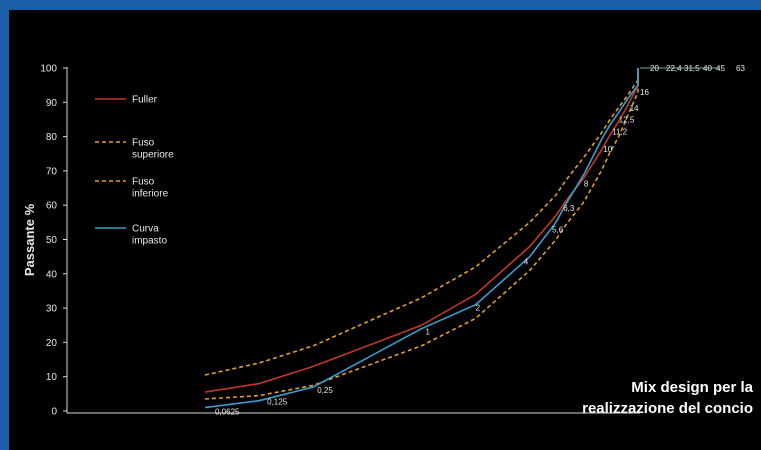 This screenshot has height=450, width=761. I want to click on sieve-label-top: 45, so click(720, 68).